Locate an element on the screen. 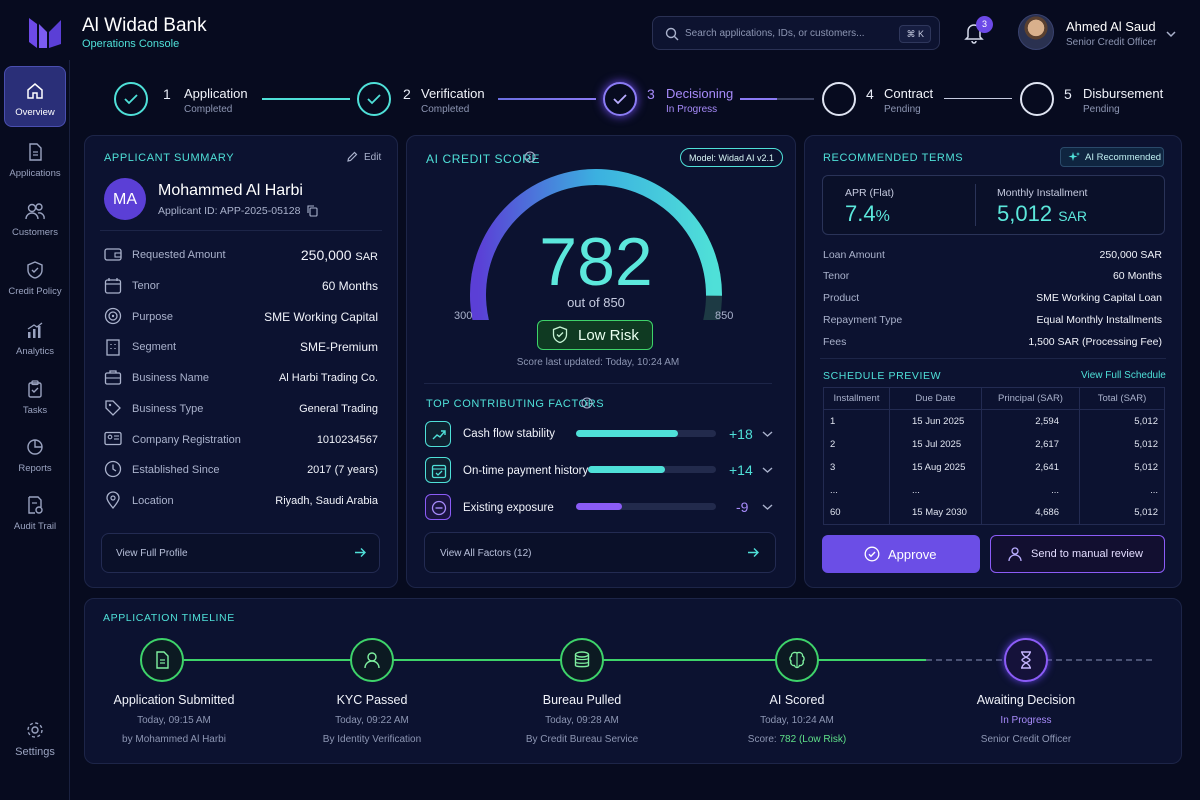 The image size is (1200, 800). user-name: Ahmed Al Saud is located at coordinates (1111, 26).